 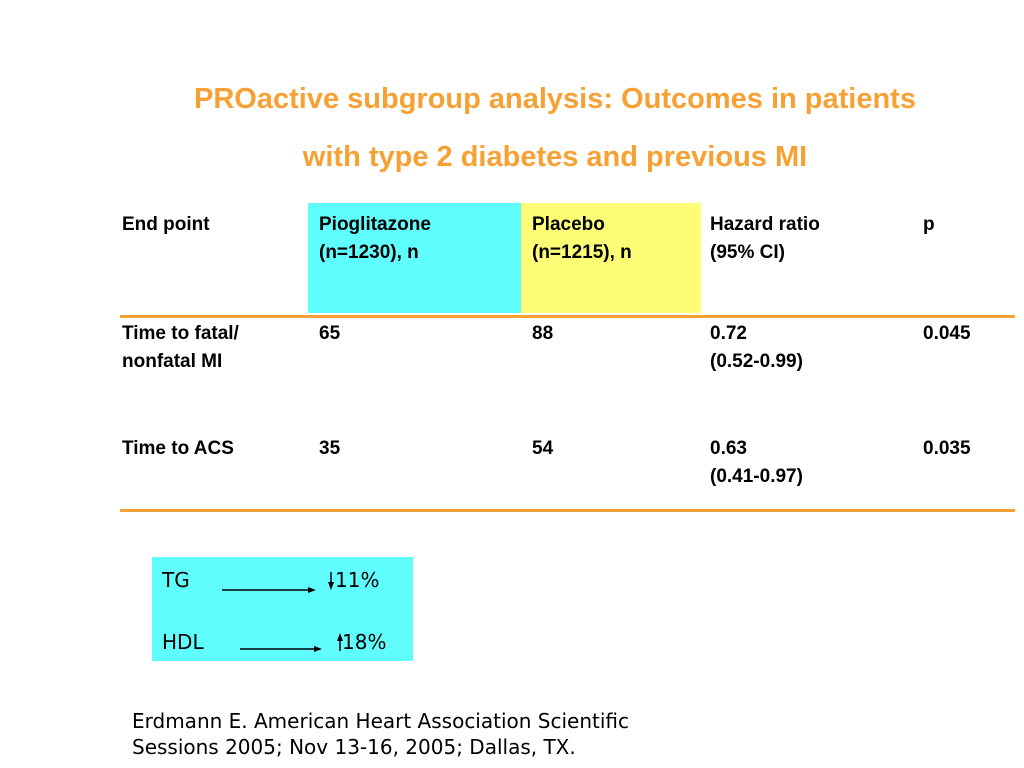 What do you see at coordinates (582, 239) in the screenshot?
I see `header-placebo: Placebo (n=1215), n` at bounding box center [582, 239].